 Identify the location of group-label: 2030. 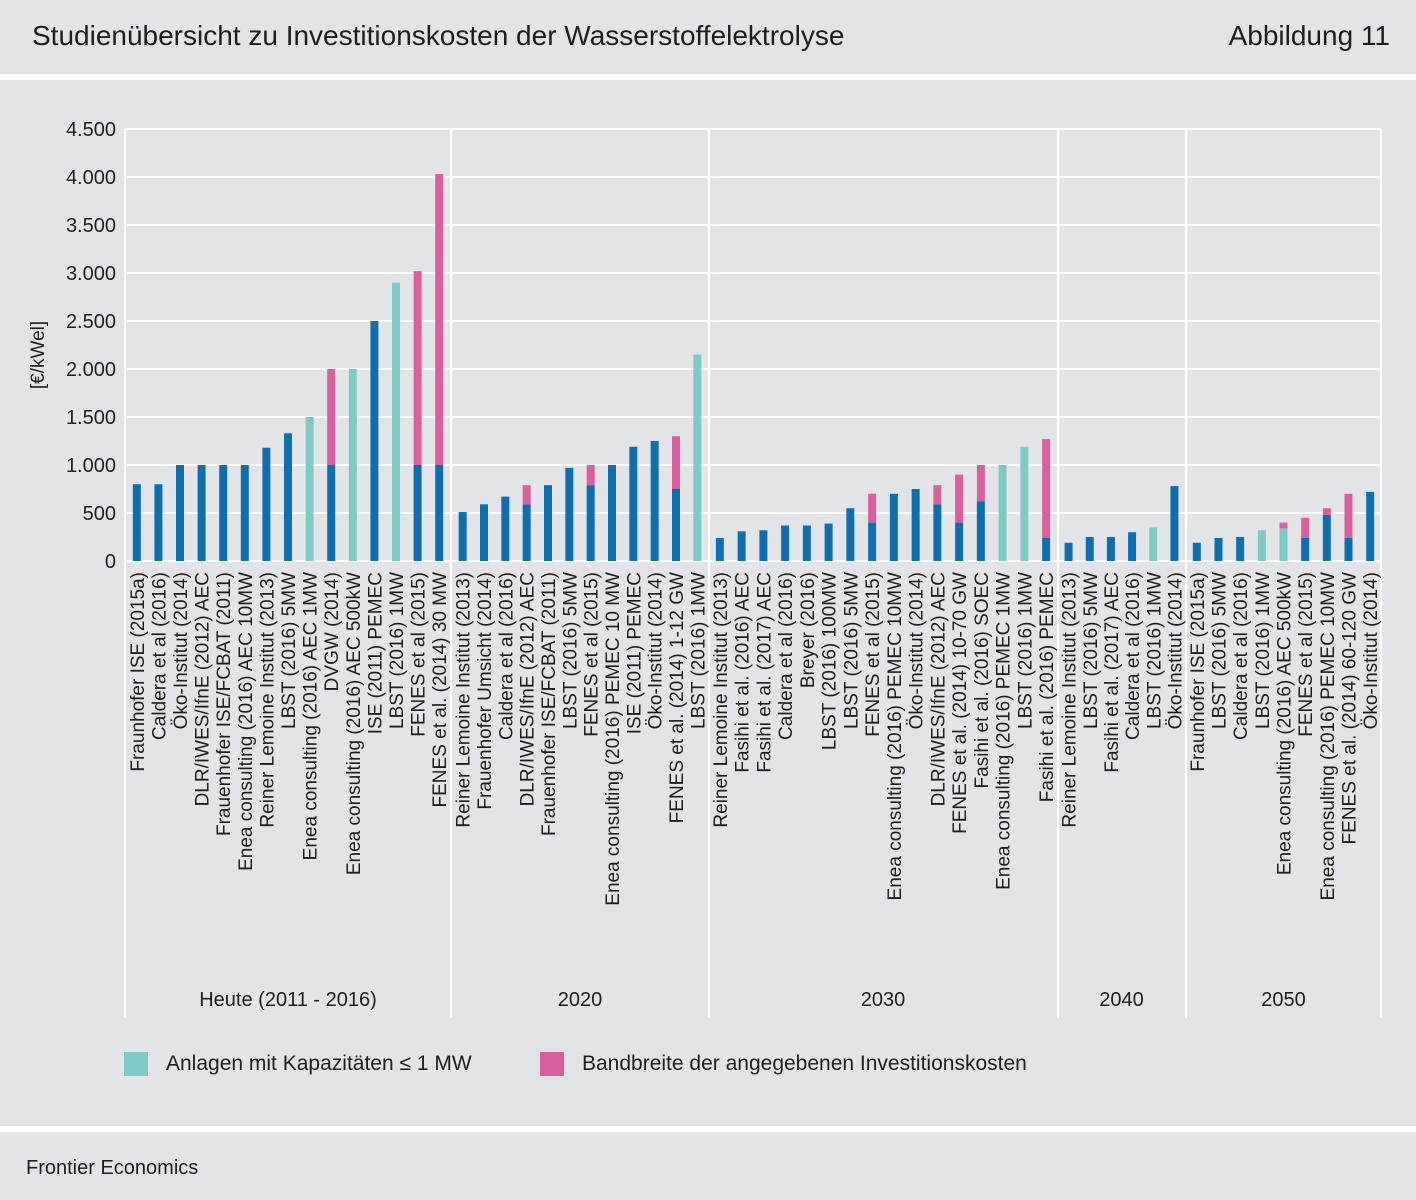
(883, 1000).